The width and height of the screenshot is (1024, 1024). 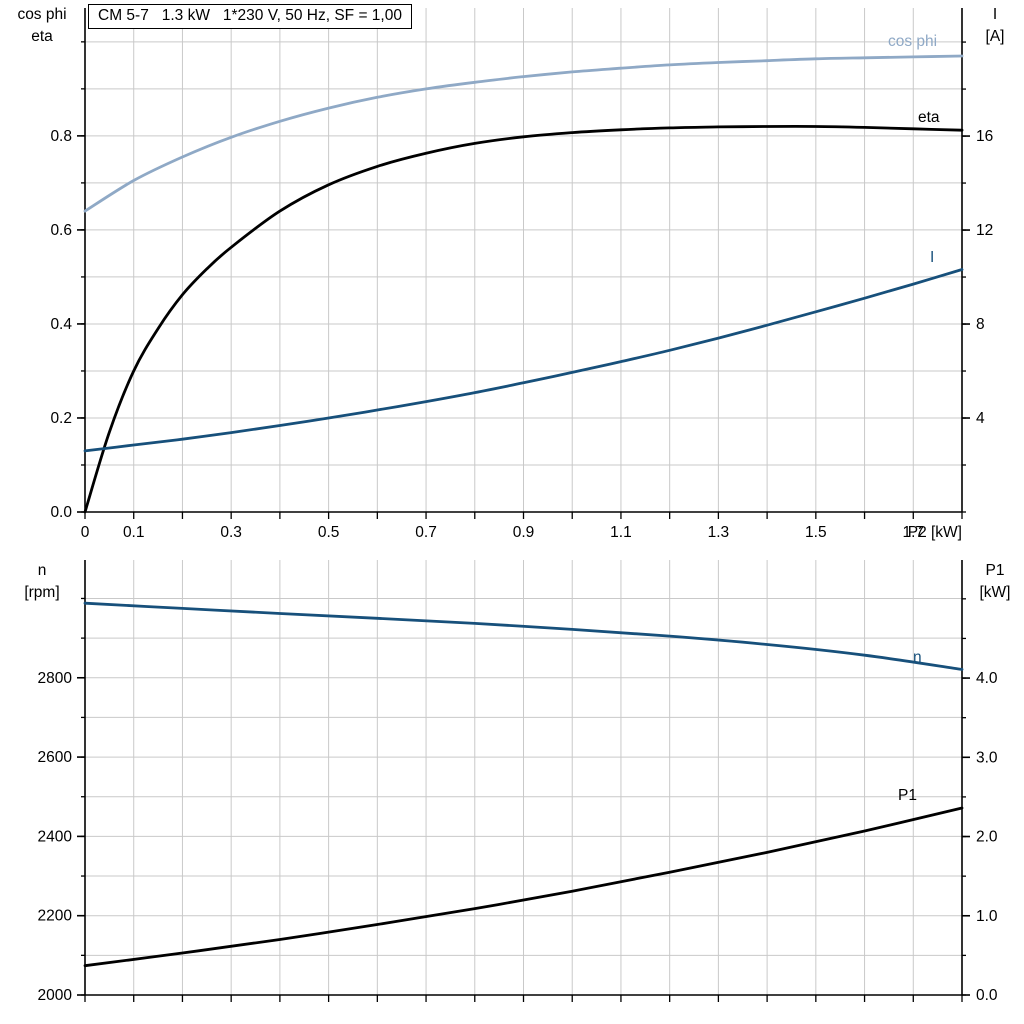 What do you see at coordinates (55, 995) in the screenshot?
I see `left-axis-tick-label: 2000` at bounding box center [55, 995].